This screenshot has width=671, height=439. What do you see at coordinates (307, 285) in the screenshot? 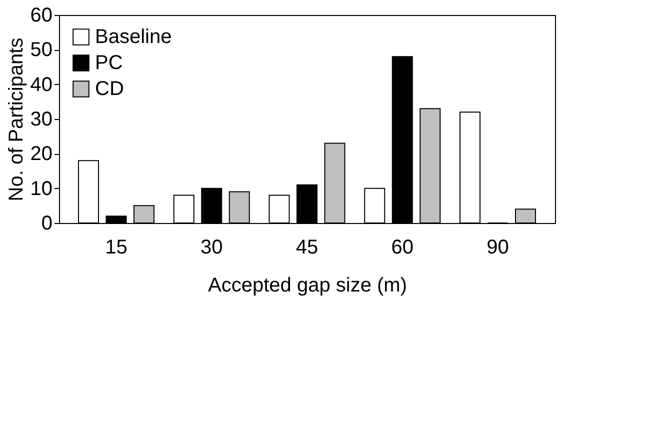
I see `x-axis-title: Accepted gap size (m)` at bounding box center [307, 285].